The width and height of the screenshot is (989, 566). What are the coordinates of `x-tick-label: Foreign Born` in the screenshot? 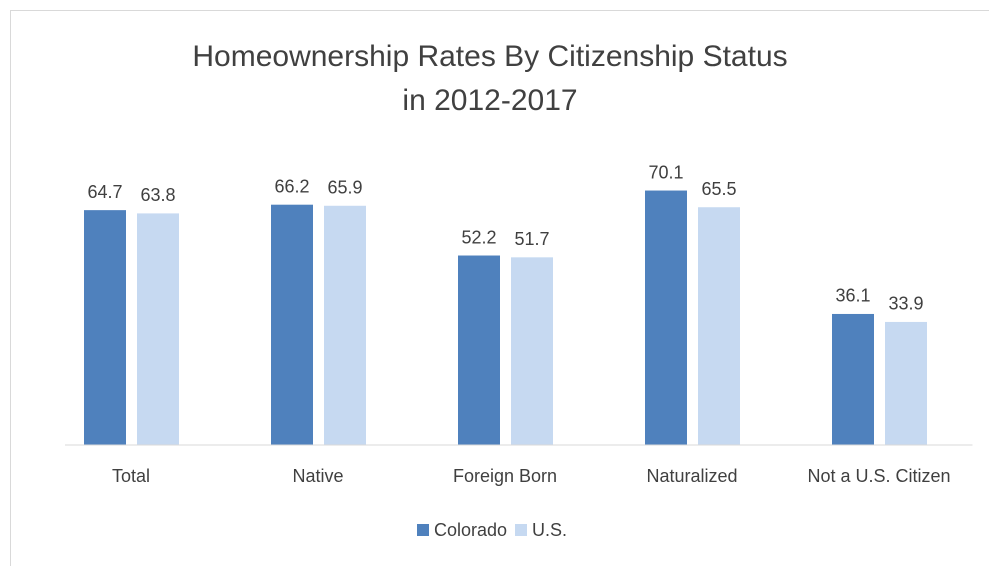 It's located at (505, 476).